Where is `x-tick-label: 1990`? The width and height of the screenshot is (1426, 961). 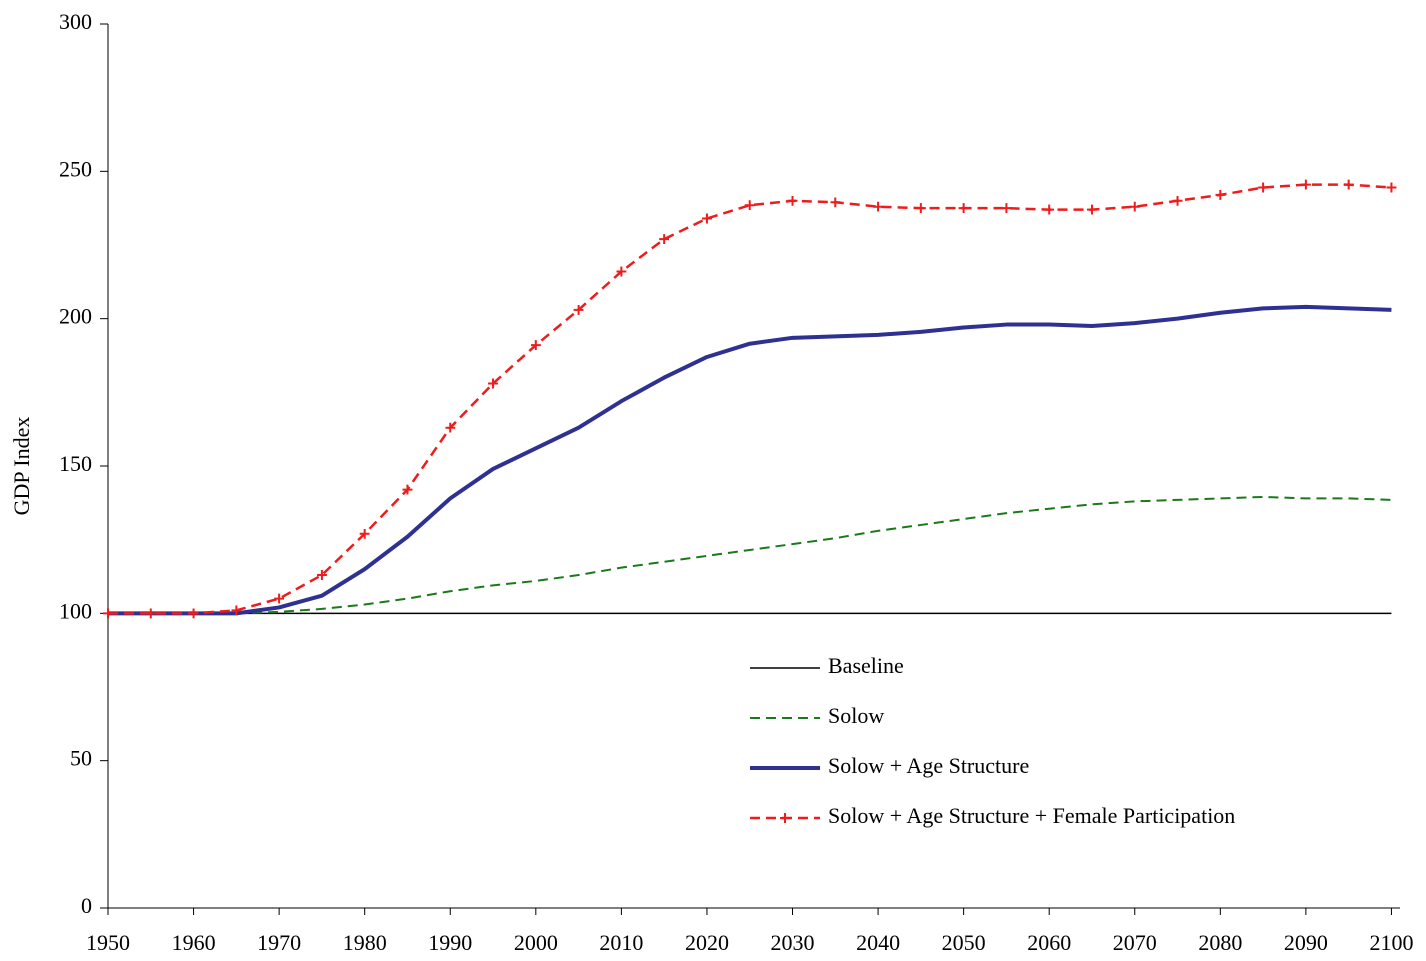 x-tick-label: 1990 is located at coordinates (450, 942).